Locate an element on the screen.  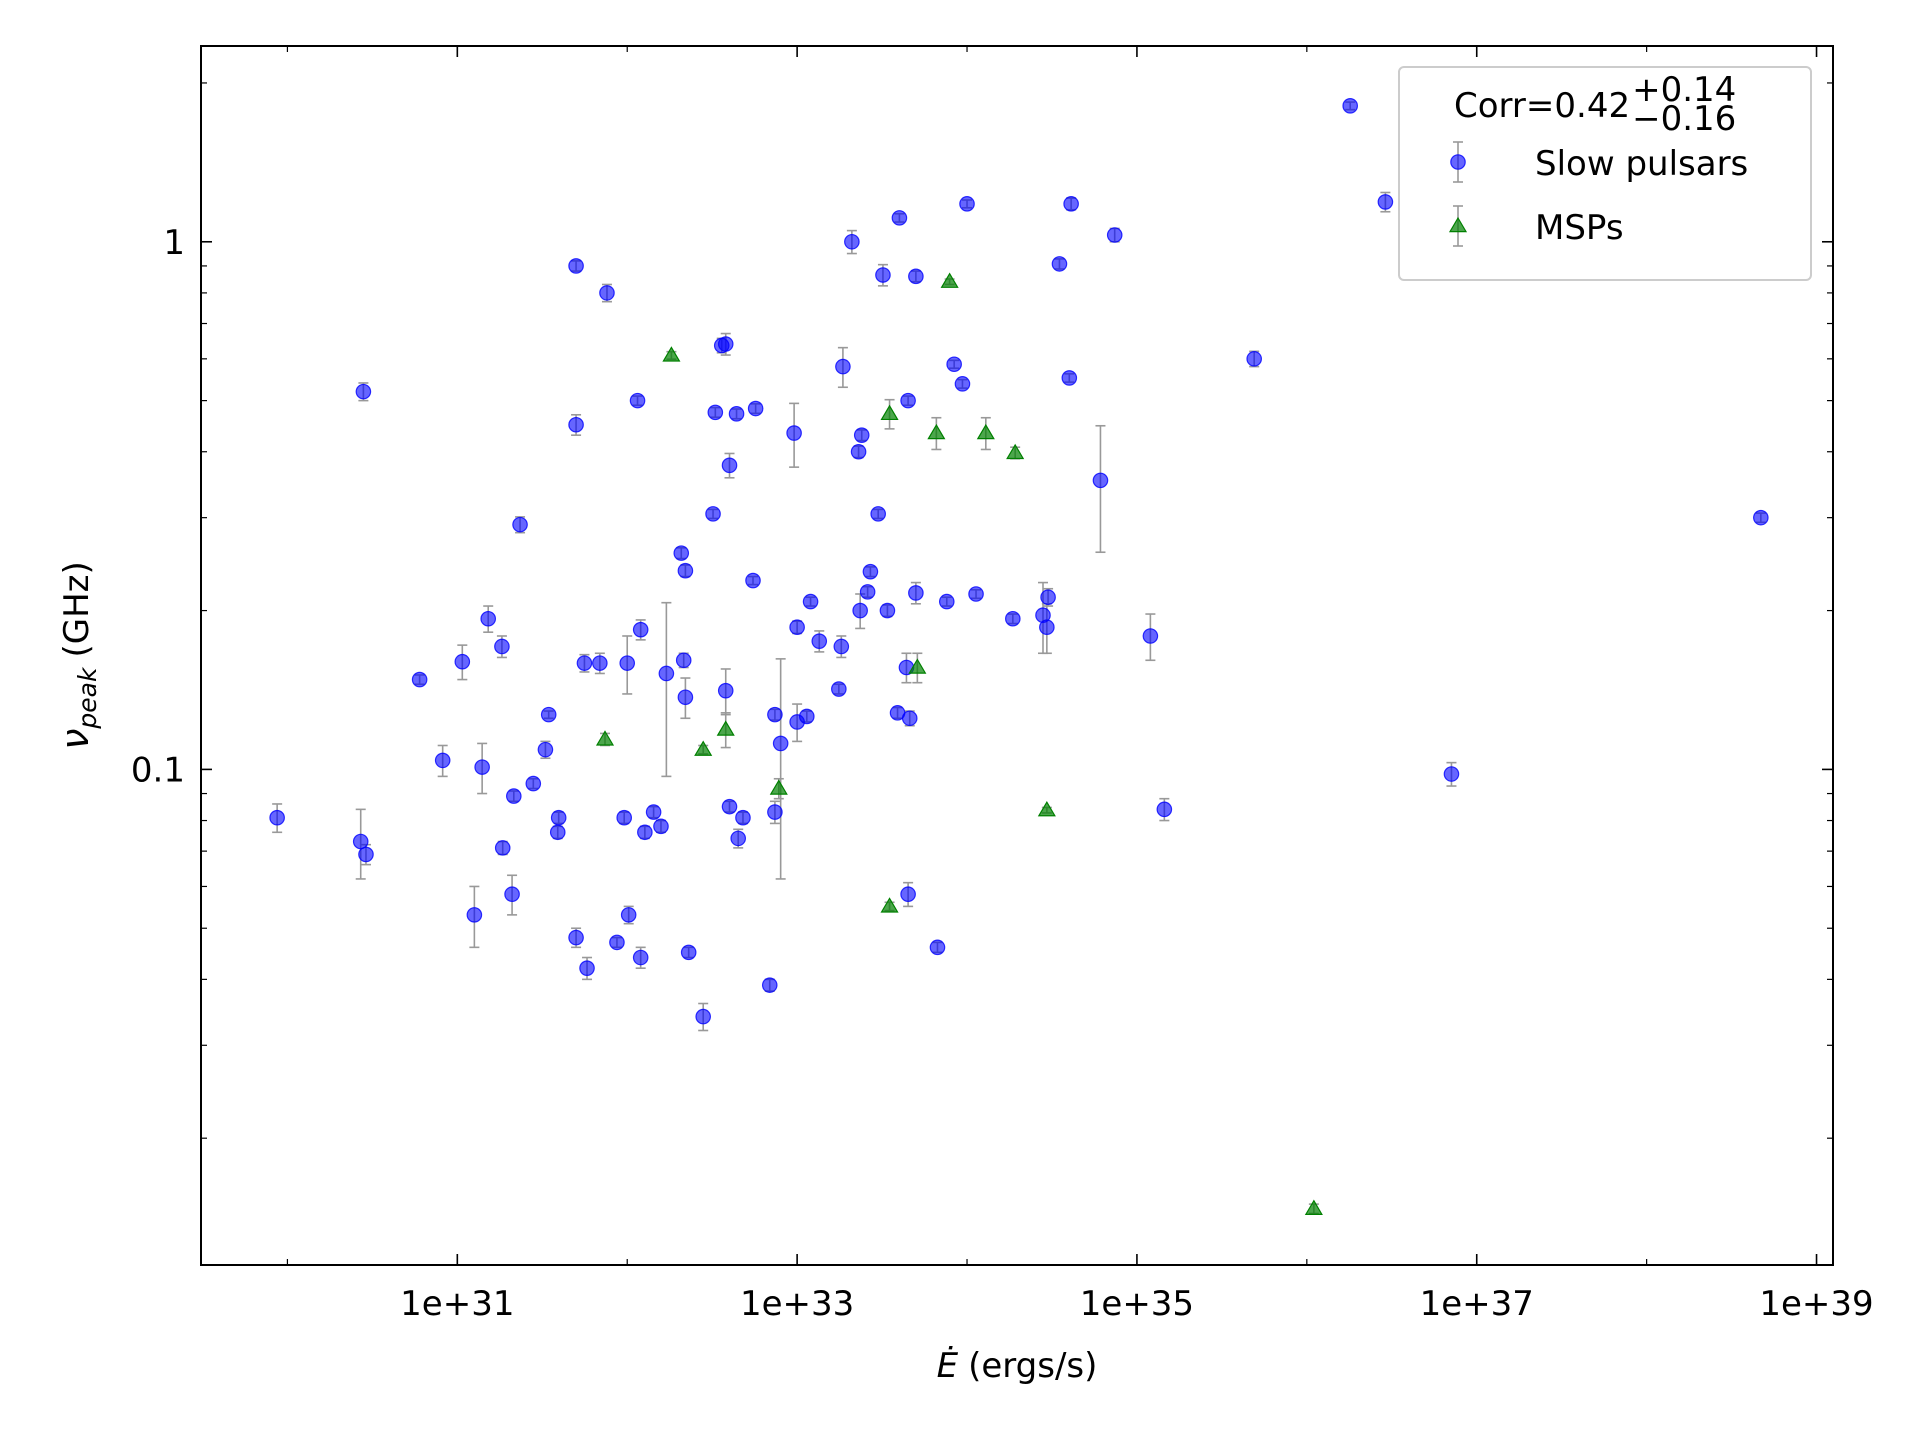
legend-title-sup: +0.14 is located at coordinates (1684, 90).